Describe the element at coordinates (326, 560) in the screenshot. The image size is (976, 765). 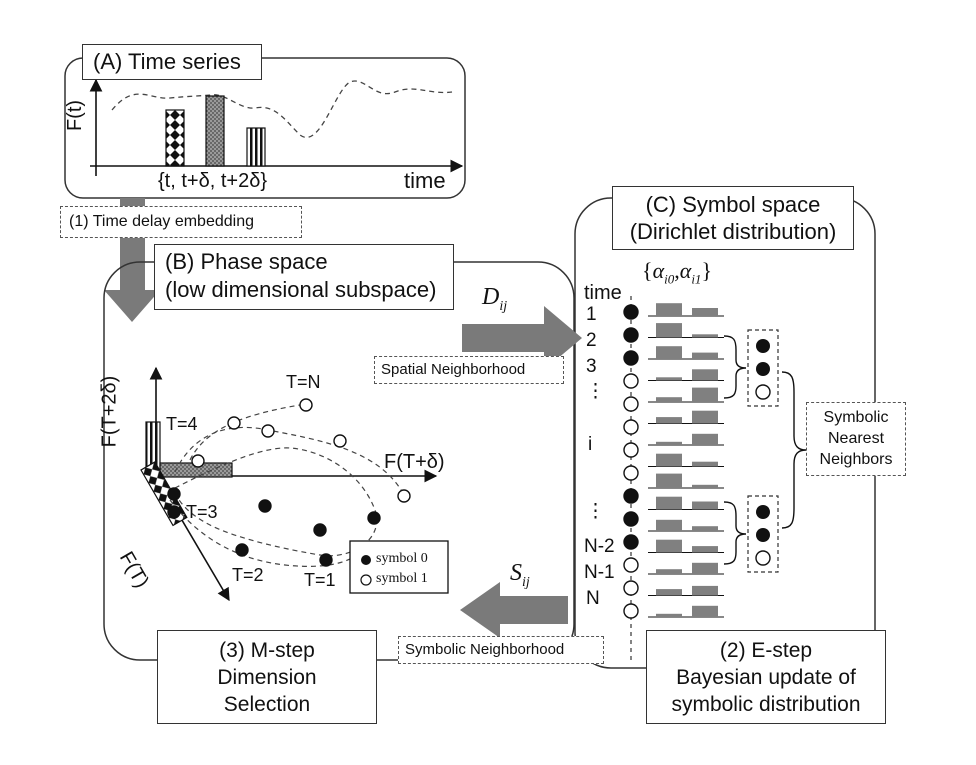
I see `point-t1` at that location.